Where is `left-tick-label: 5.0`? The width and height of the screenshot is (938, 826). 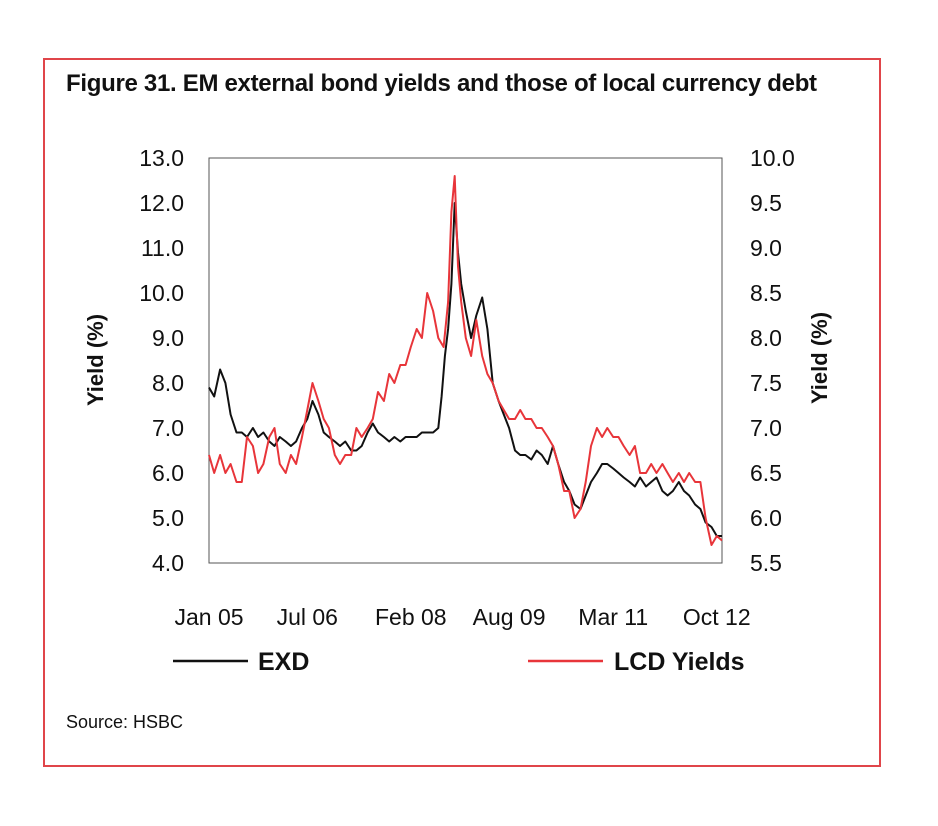
left-tick-label: 5.0 is located at coordinates (168, 518).